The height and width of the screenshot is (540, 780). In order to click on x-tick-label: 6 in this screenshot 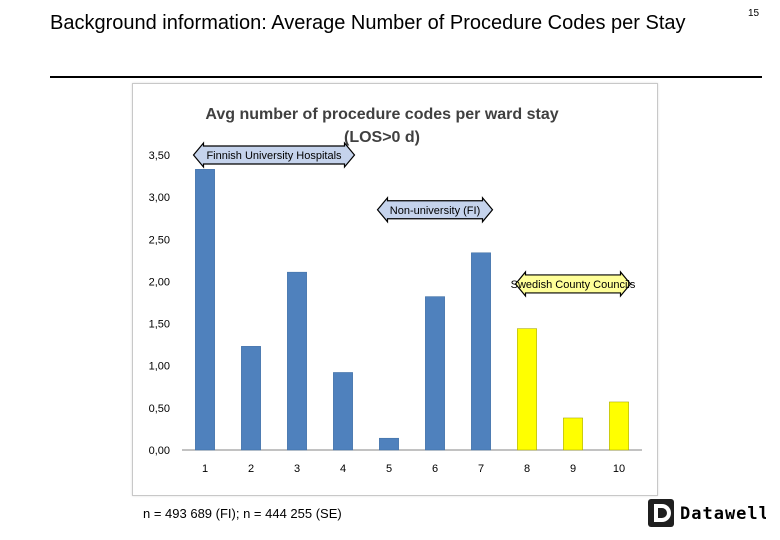, I will do `click(435, 469)`.